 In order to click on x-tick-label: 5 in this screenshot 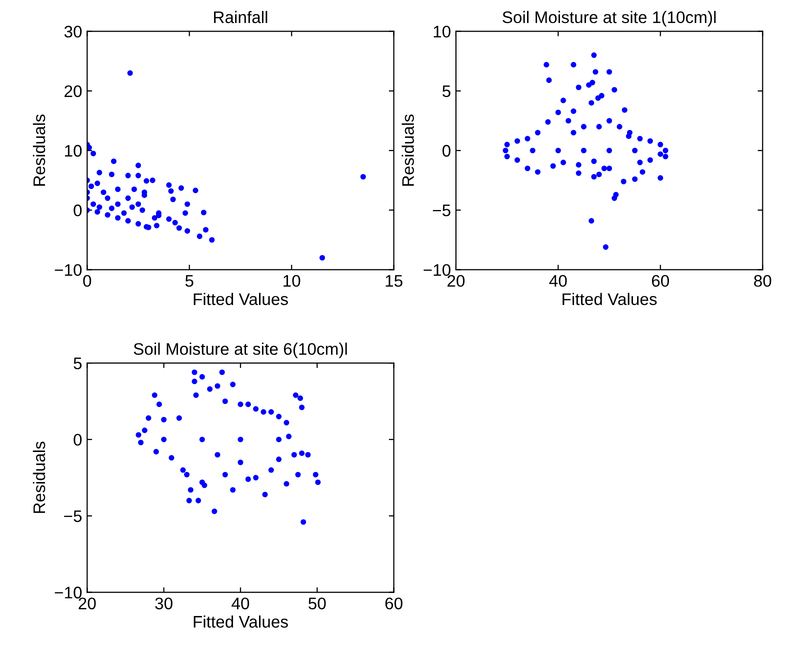, I will do `click(189, 281)`.